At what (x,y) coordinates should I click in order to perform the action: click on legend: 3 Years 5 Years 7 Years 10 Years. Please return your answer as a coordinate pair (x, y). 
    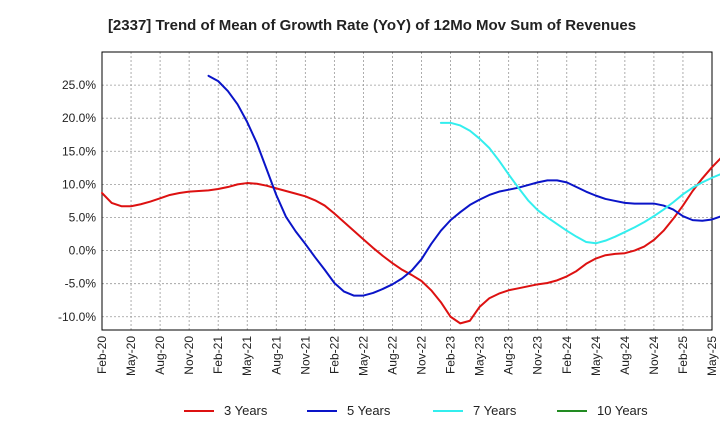
    Looking at the image, I should click on (416, 410).